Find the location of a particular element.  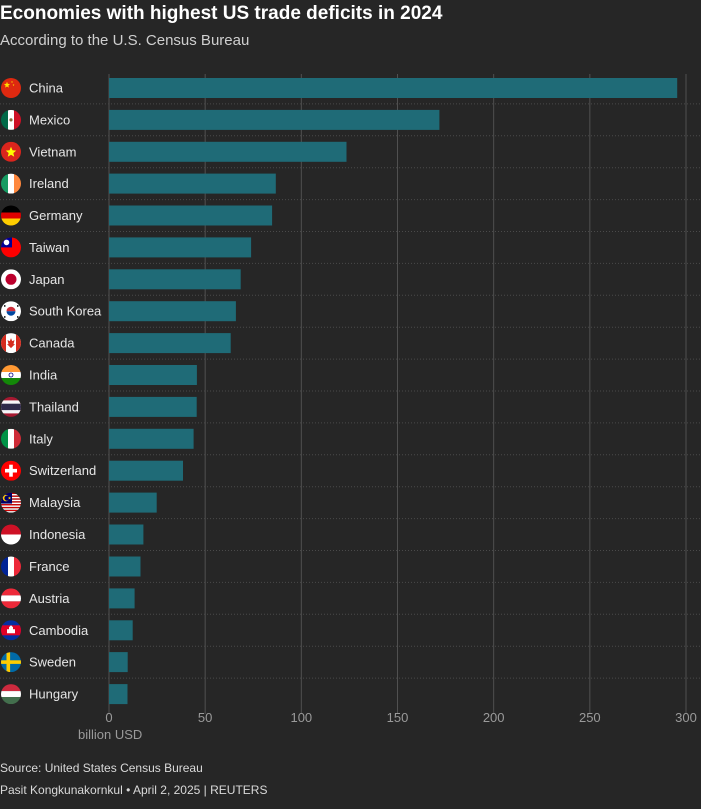

category-label: Indonesia is located at coordinates (57, 534).